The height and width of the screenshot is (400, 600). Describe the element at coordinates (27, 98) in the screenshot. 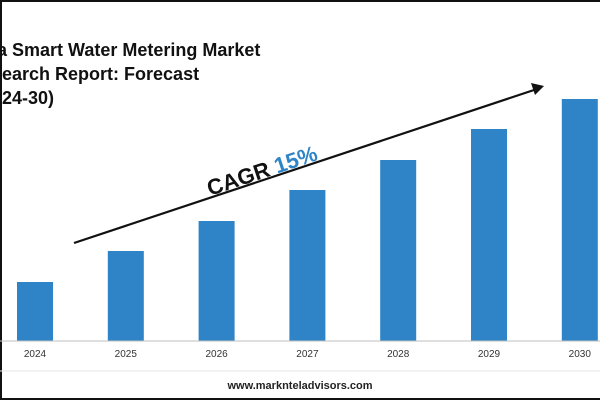

I see `title-line-3: 024-30)` at that location.